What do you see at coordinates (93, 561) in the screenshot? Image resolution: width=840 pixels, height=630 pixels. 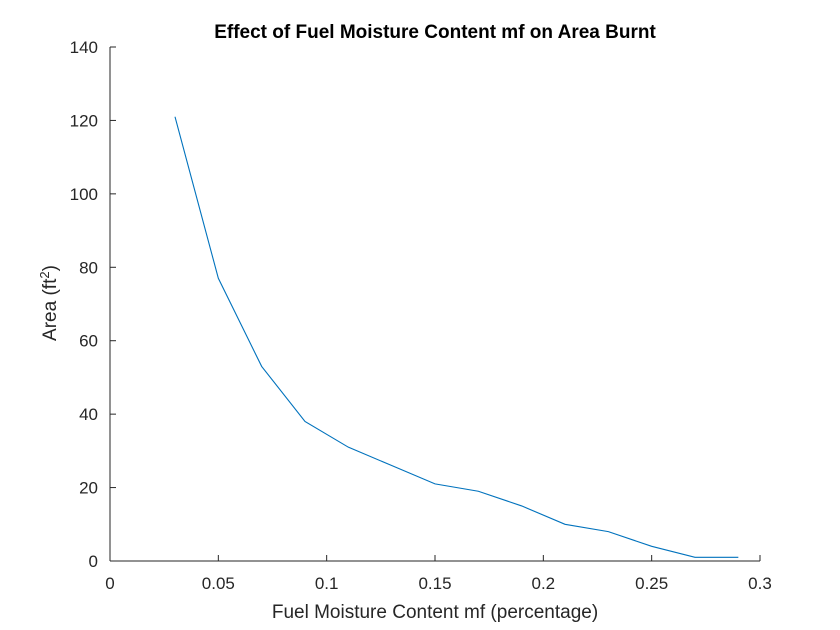 I see `y-tick-label: 0` at bounding box center [93, 561].